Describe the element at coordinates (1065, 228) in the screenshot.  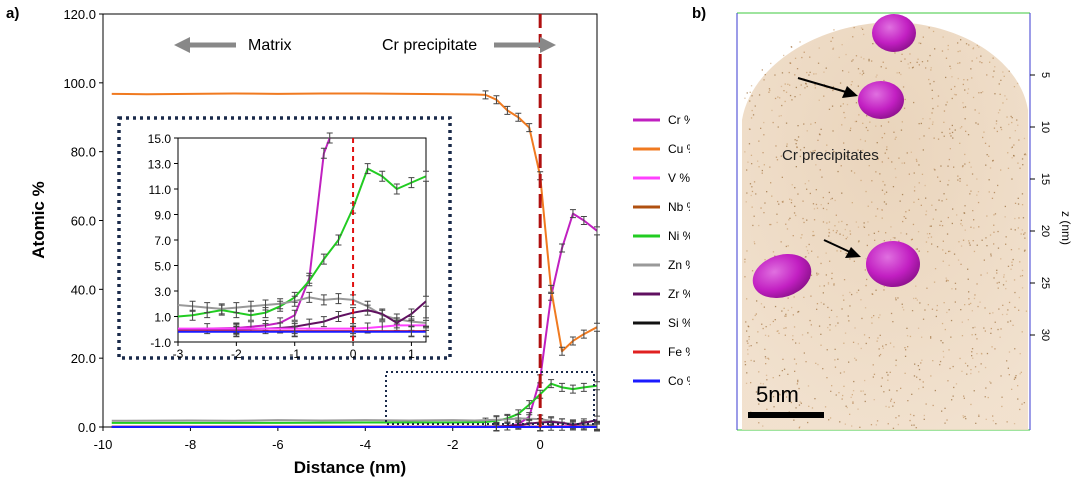
I see `z-axis-title: z (nm)` at that location.